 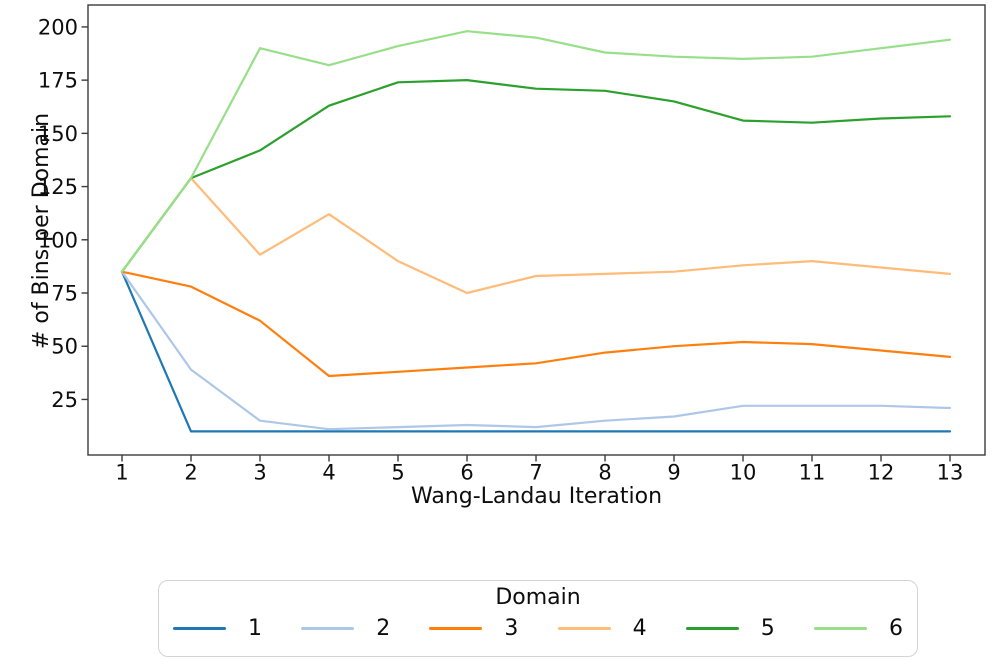 I want to click on y-tick-label: 200, so click(x=58, y=27).